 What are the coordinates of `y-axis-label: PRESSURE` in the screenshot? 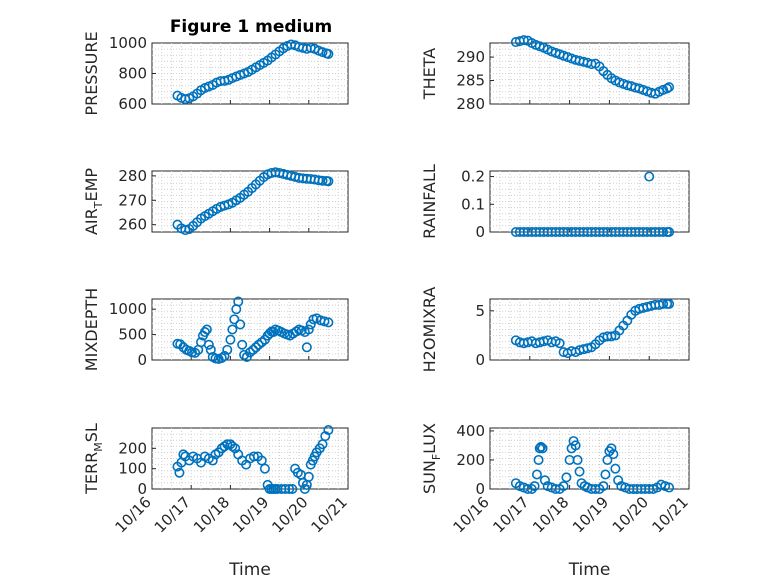 It's located at (91, 73).